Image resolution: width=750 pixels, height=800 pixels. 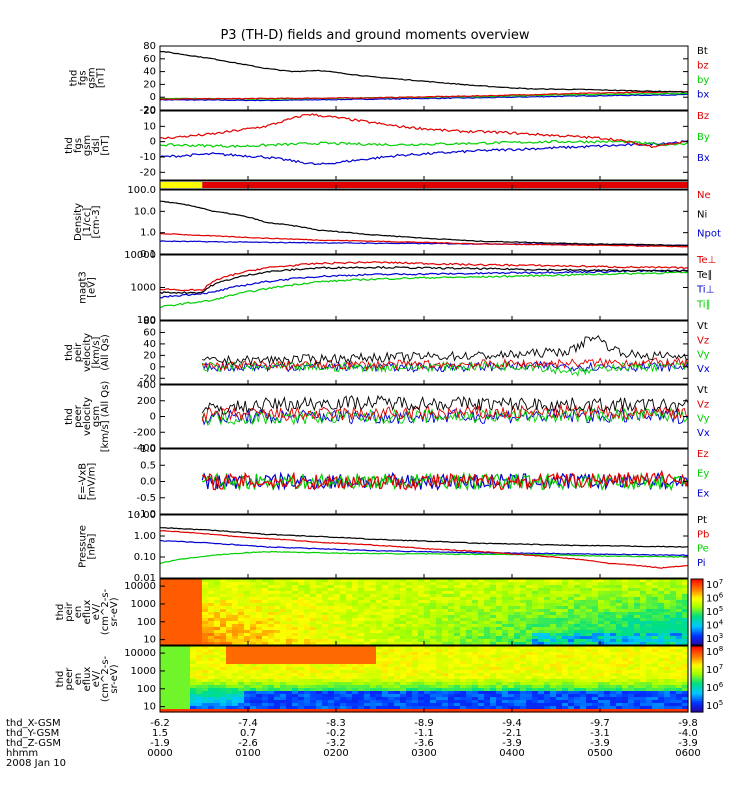 I want to click on colorbar-step, so click(x=697, y=624).